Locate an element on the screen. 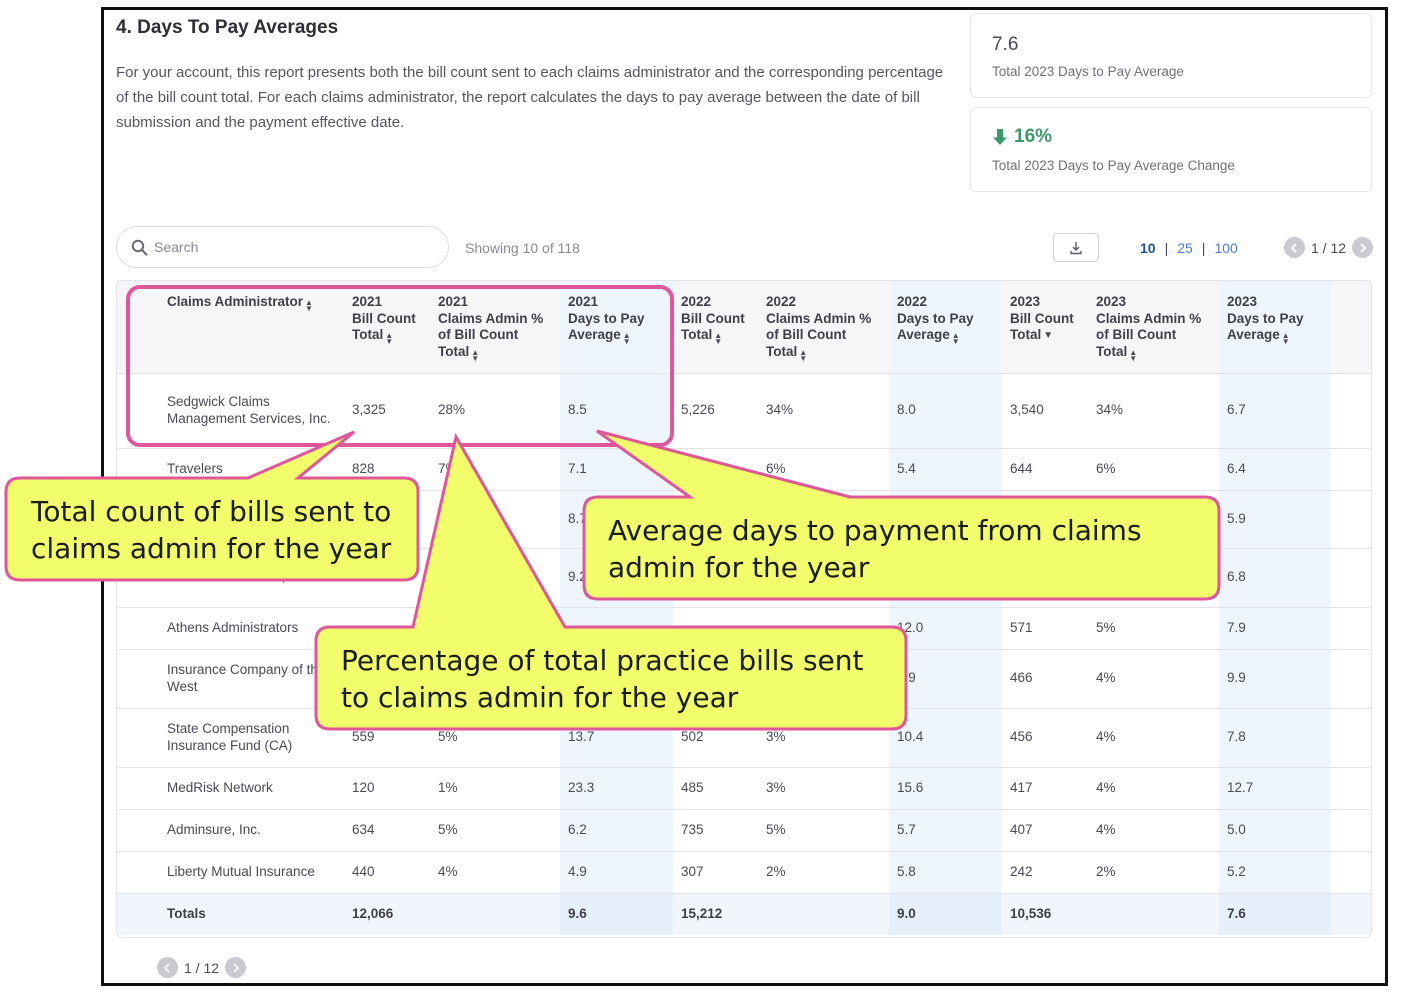  table-cell: 5.7 is located at coordinates (945, 830).